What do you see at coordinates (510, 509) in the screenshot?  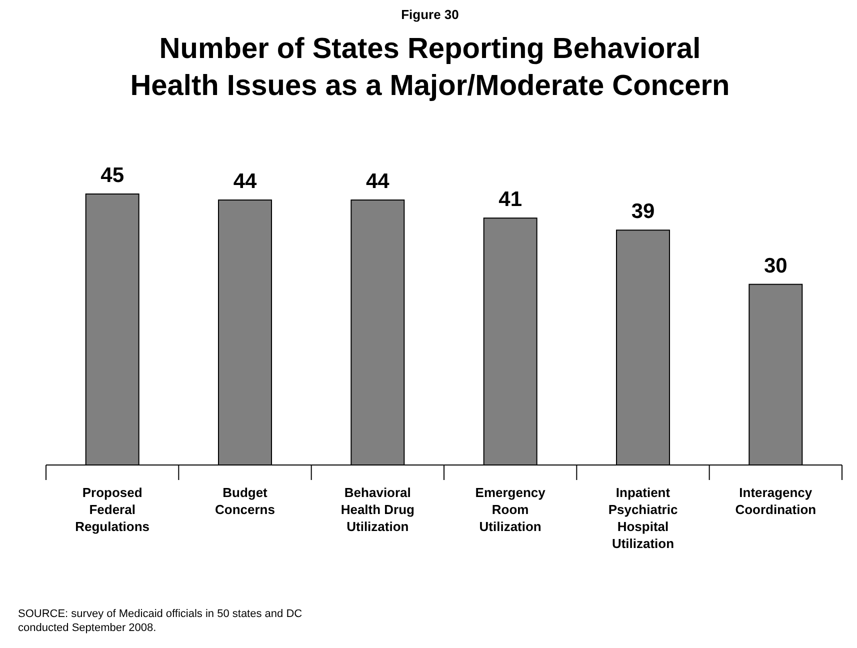 I see `x-tick-label: Emergency Room Utilization` at bounding box center [510, 509].